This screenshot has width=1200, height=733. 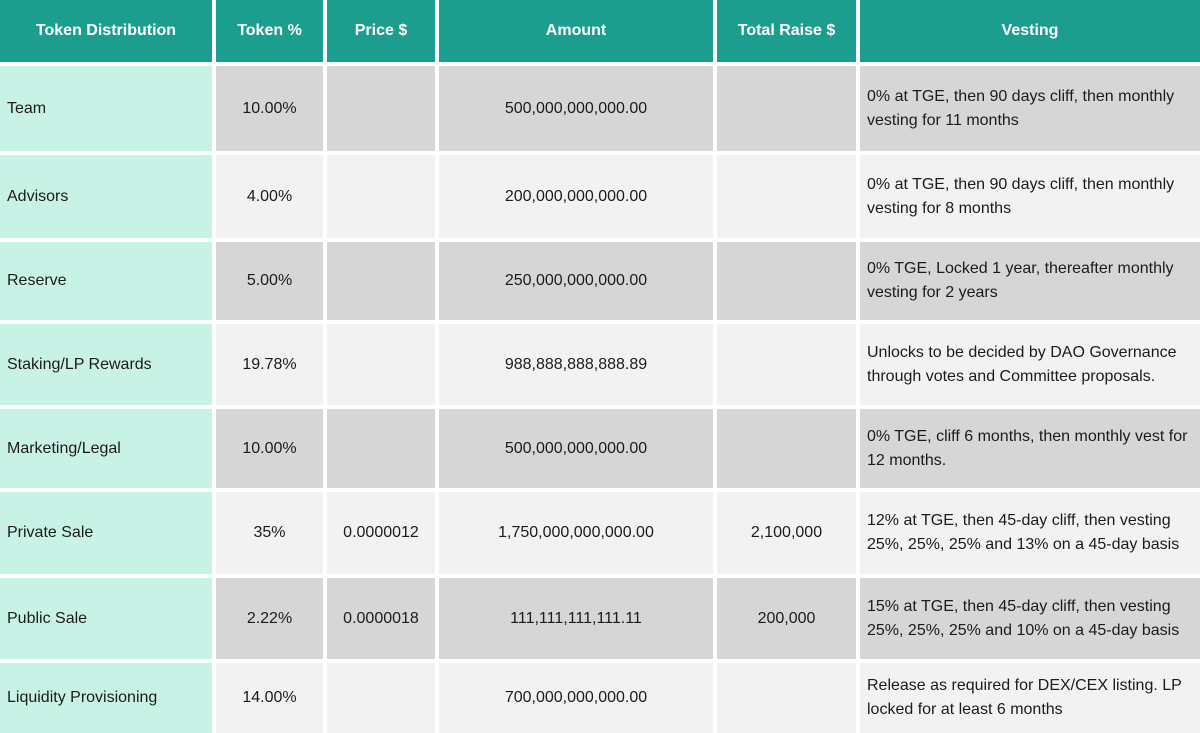 I want to click on amount-cell: 700,000,000,000.00, so click(x=576, y=698).